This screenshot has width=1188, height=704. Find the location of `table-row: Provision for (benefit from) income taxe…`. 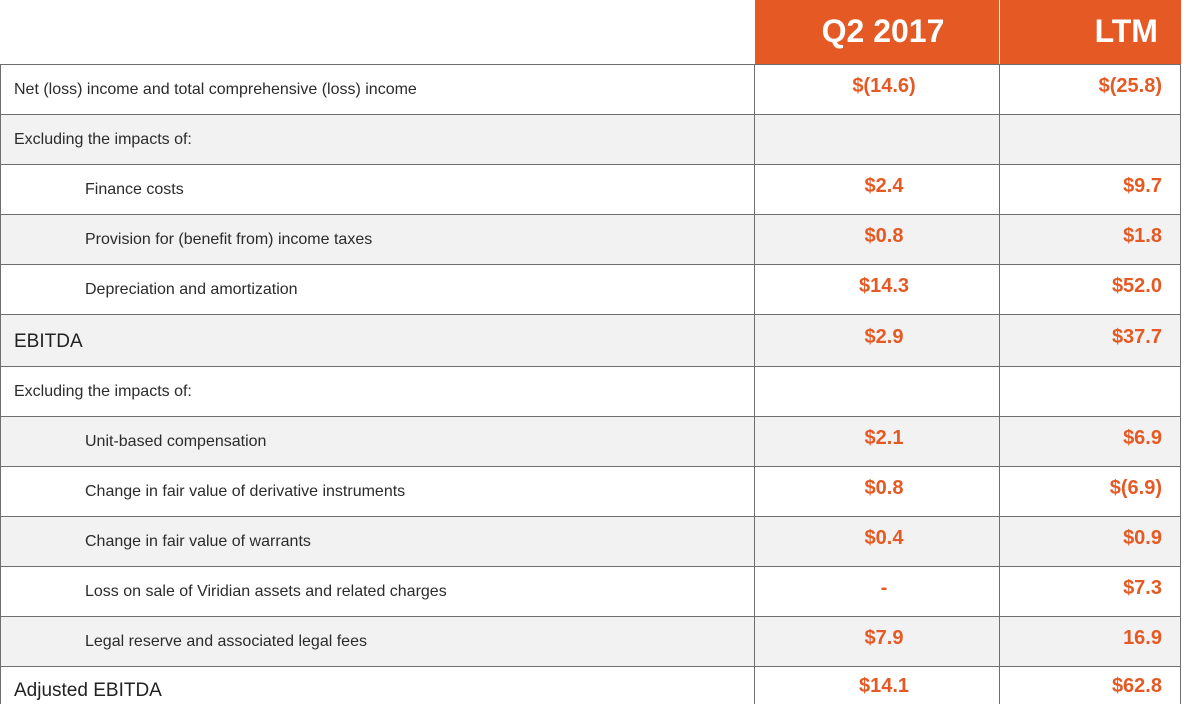

table-row: Provision for (benefit from) income taxe… is located at coordinates (590, 239).